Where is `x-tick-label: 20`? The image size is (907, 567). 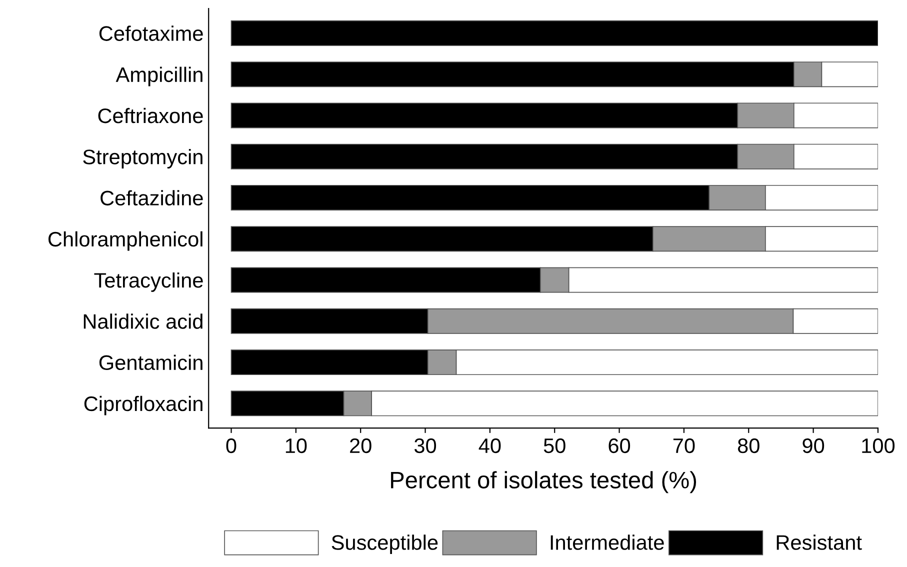
x-tick-label: 20 is located at coordinates (361, 446).